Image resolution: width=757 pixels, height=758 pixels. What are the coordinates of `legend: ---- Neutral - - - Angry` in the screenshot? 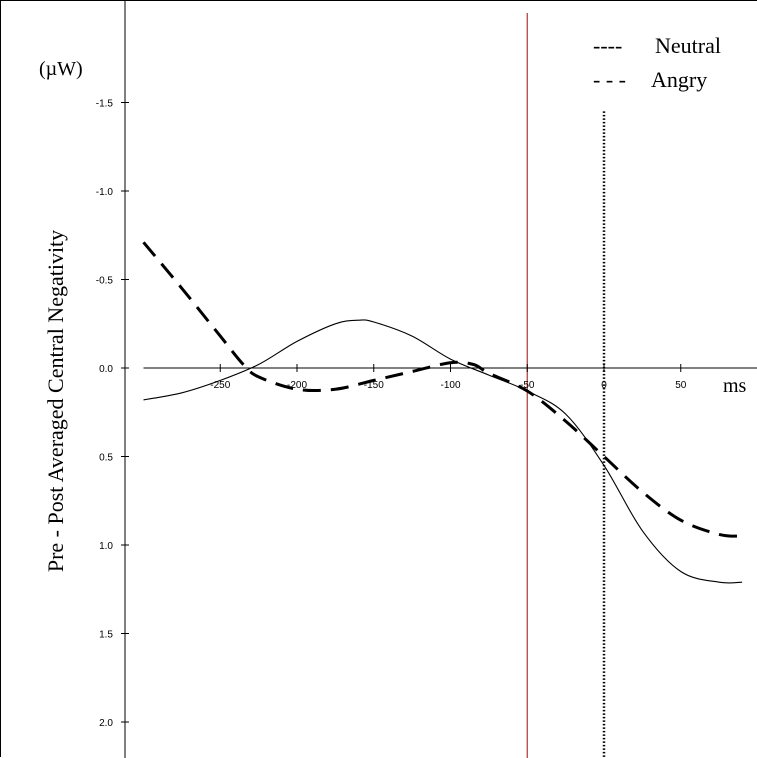 It's located at (657, 62).